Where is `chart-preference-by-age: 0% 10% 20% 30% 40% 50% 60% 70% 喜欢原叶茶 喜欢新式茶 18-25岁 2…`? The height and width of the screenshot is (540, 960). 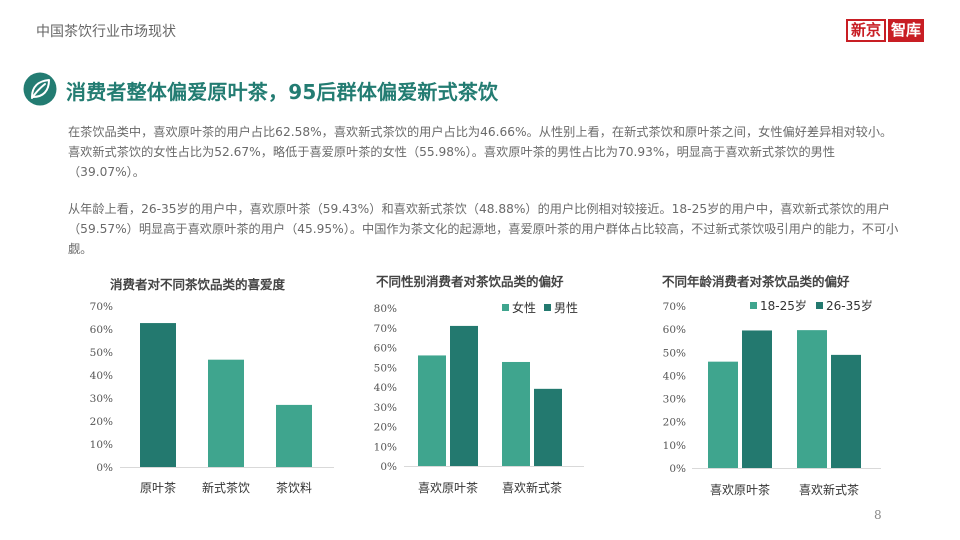 chart-preference-by-age: 0% 10% 20% 30% 40% 50% 60% 70% 喜欢原叶茶 喜欢新式茶 18-25岁 2… is located at coordinates (772, 397).